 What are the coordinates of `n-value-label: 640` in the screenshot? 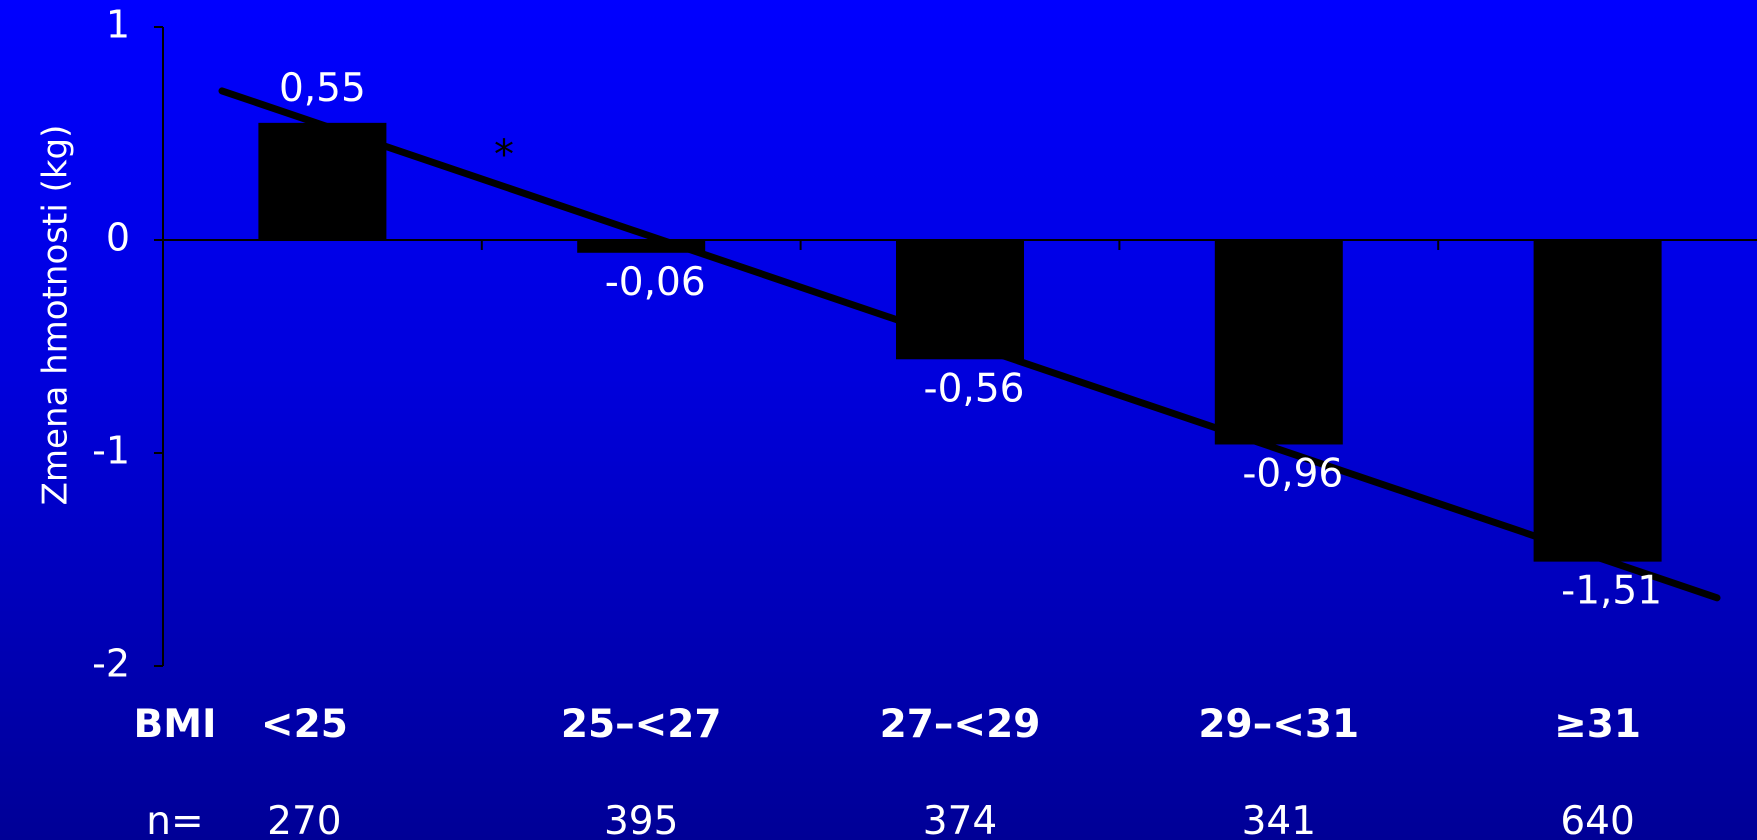 It's located at (1597, 819).